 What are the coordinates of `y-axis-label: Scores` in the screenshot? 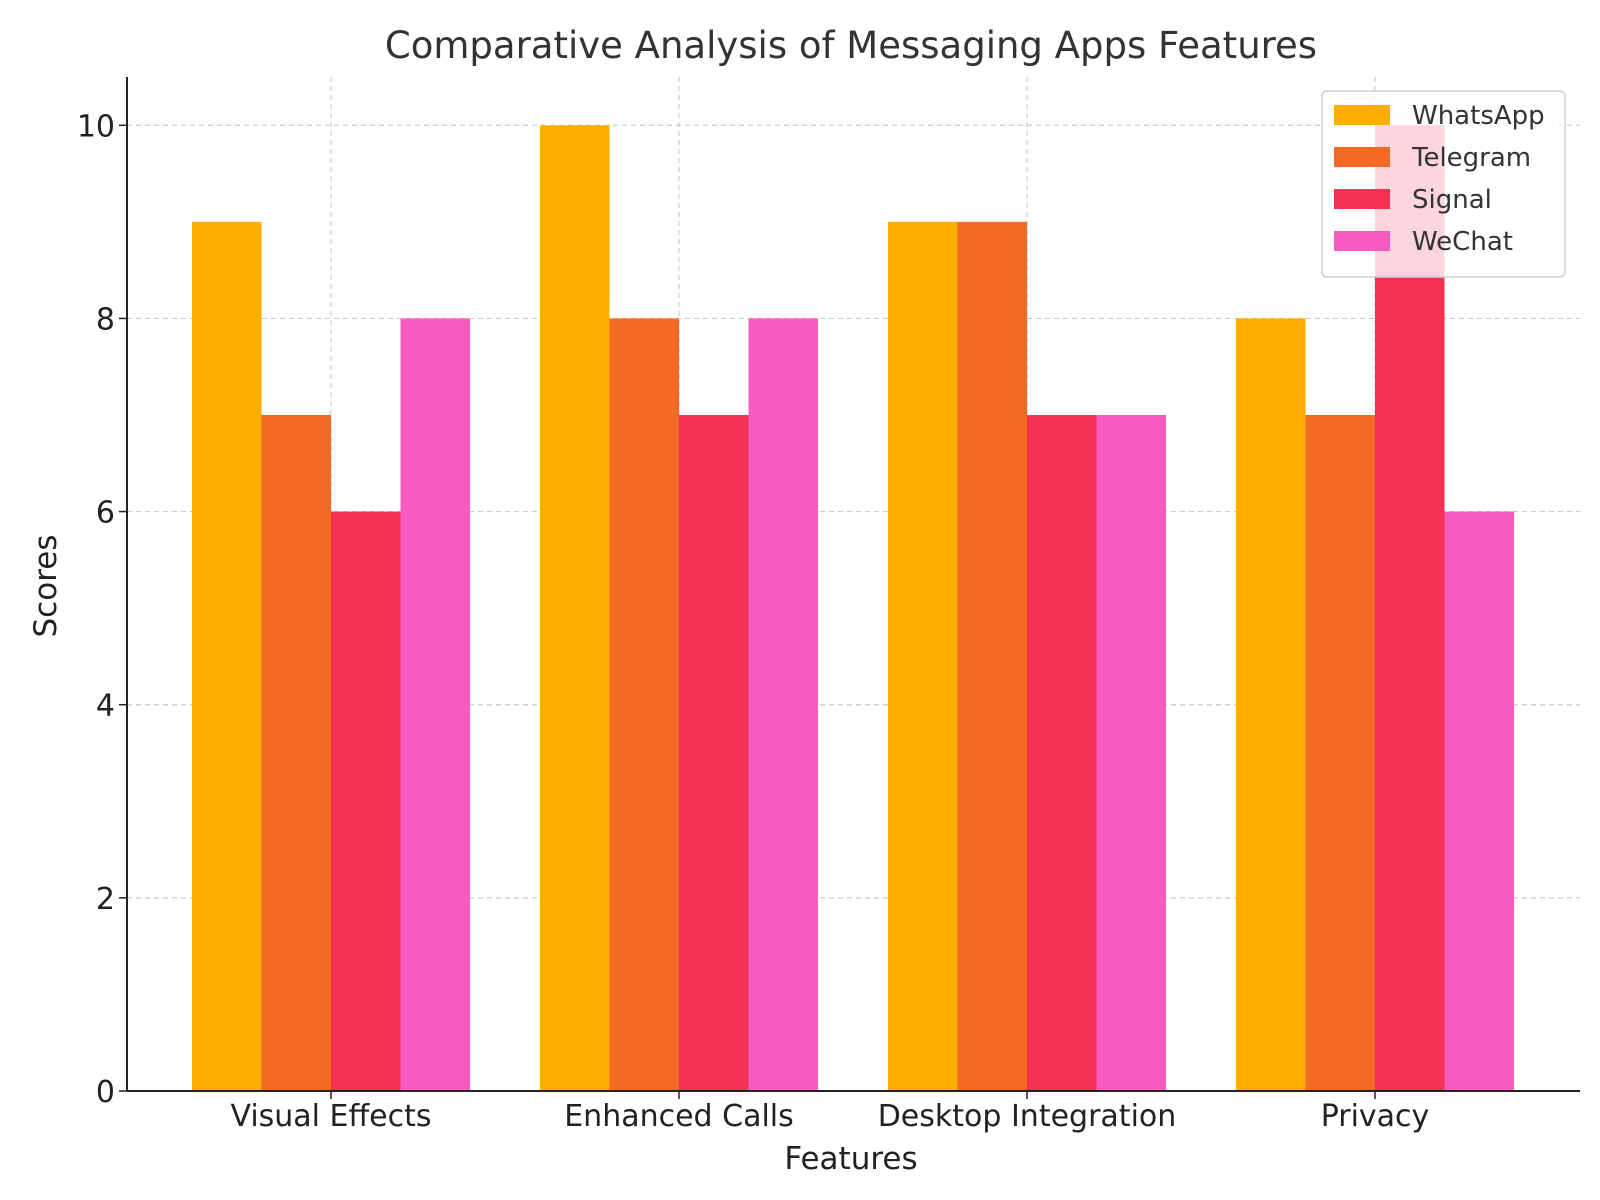 It's located at (46, 586).